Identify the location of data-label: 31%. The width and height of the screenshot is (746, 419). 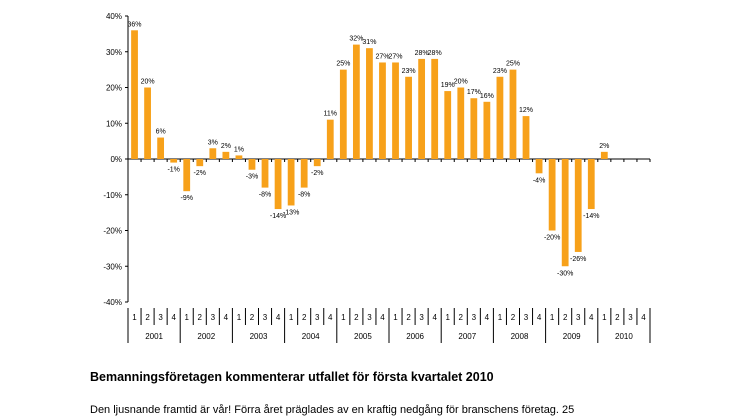
(369, 42).